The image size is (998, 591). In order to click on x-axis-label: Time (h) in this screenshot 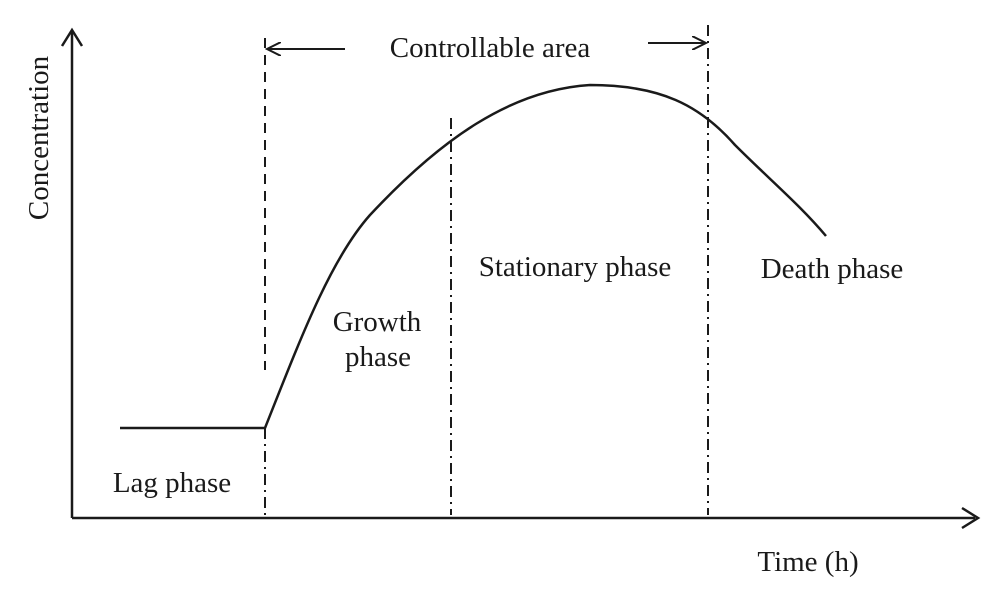, I will do `click(807, 562)`.